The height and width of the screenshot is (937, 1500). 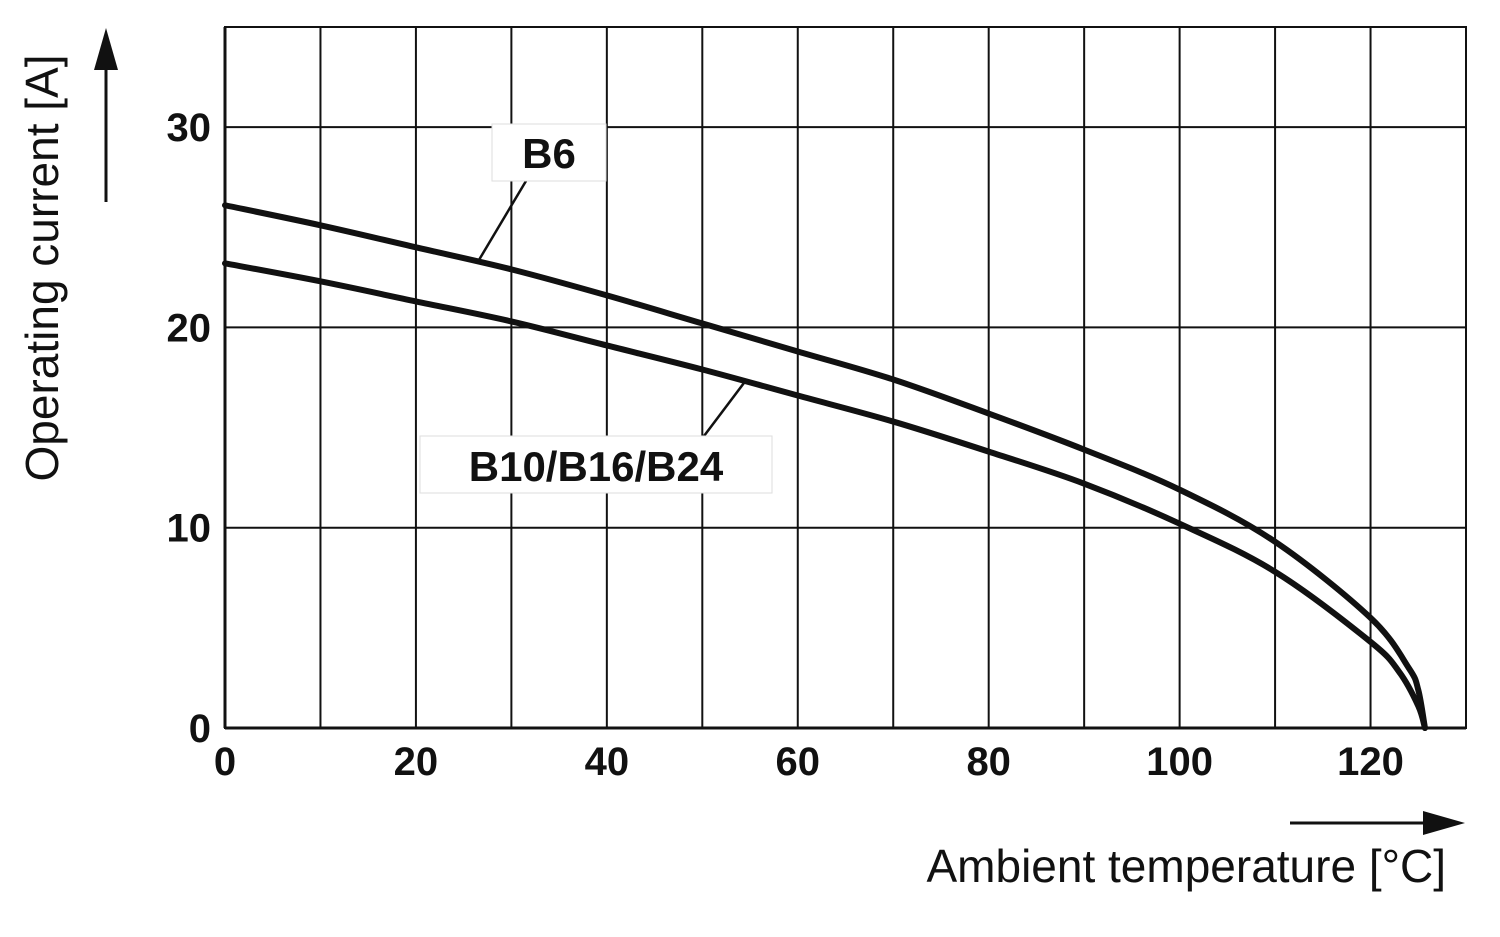 What do you see at coordinates (607, 762) in the screenshot?
I see `x-tick-label: 40` at bounding box center [607, 762].